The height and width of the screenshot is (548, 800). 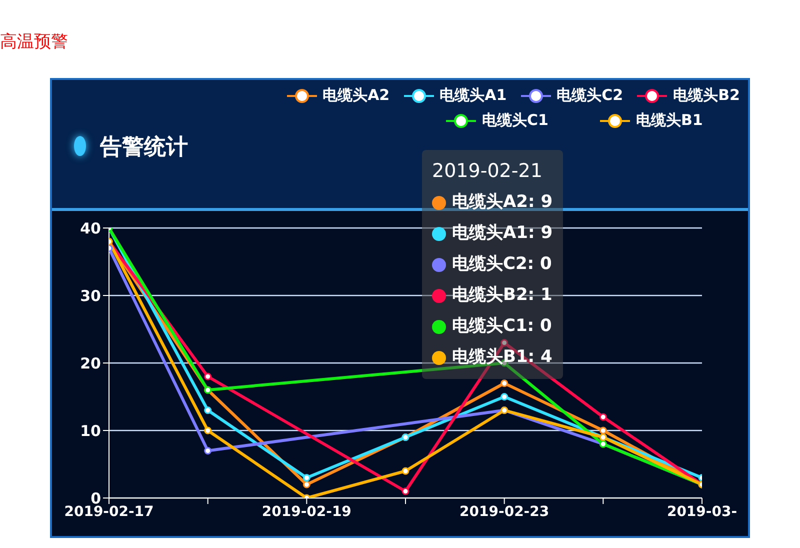 What do you see at coordinates (356, 95) in the screenshot?
I see `legend-label: 电缆头A2` at bounding box center [356, 95].